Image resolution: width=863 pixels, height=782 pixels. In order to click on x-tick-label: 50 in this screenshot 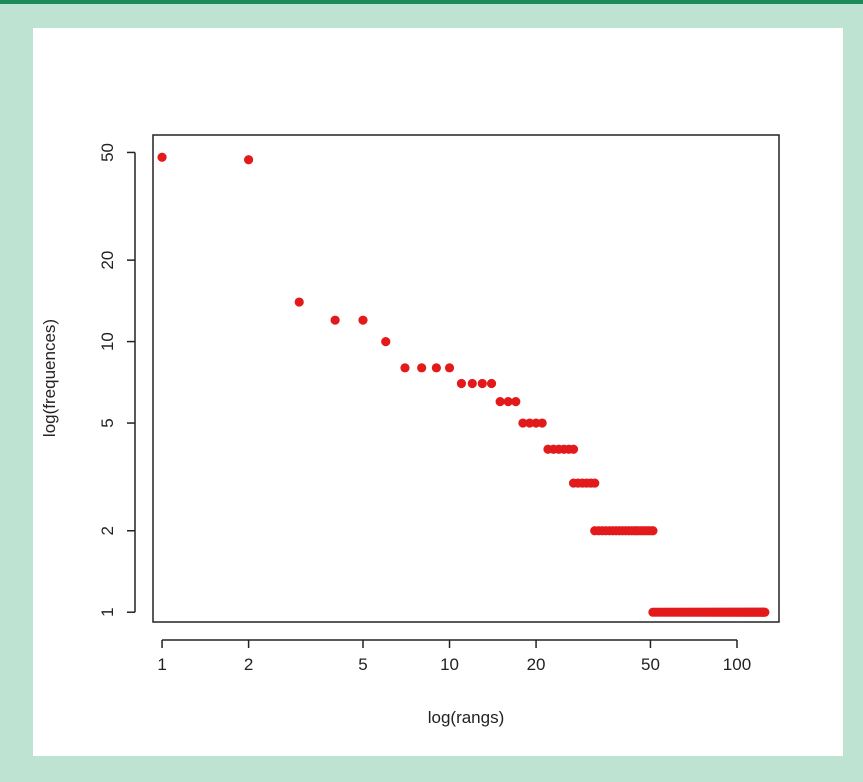, I will do `click(650, 664)`.